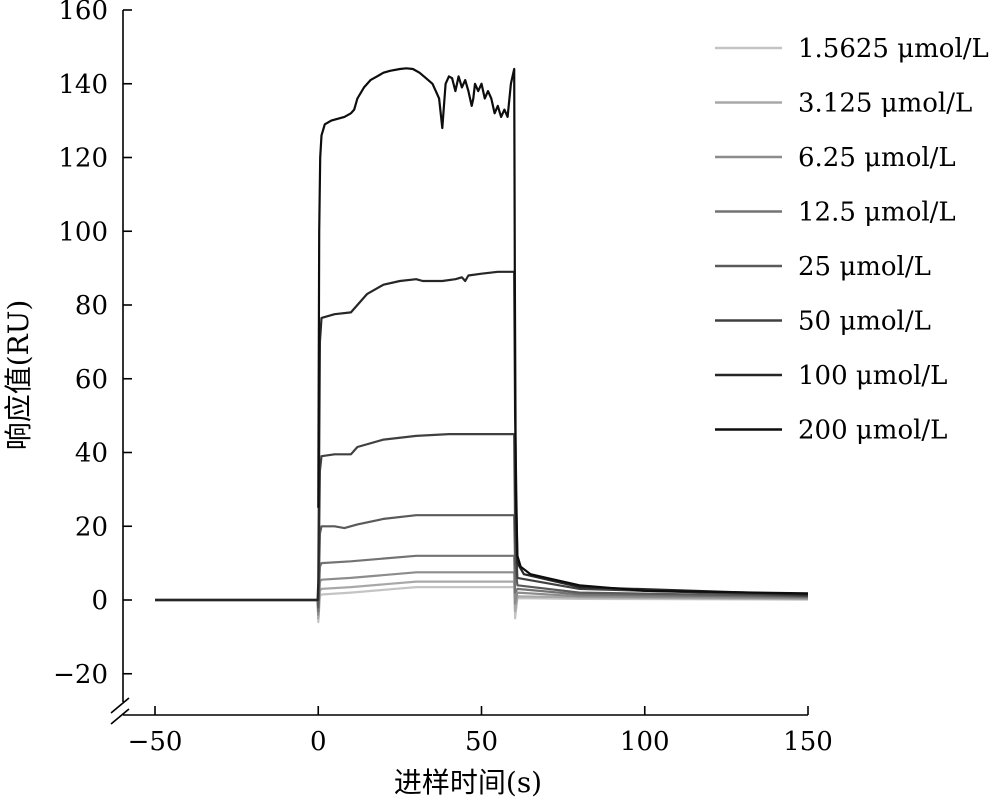 The width and height of the screenshot is (1000, 799). I want to click on x-axis-label: 进样时间(s), so click(468, 782).